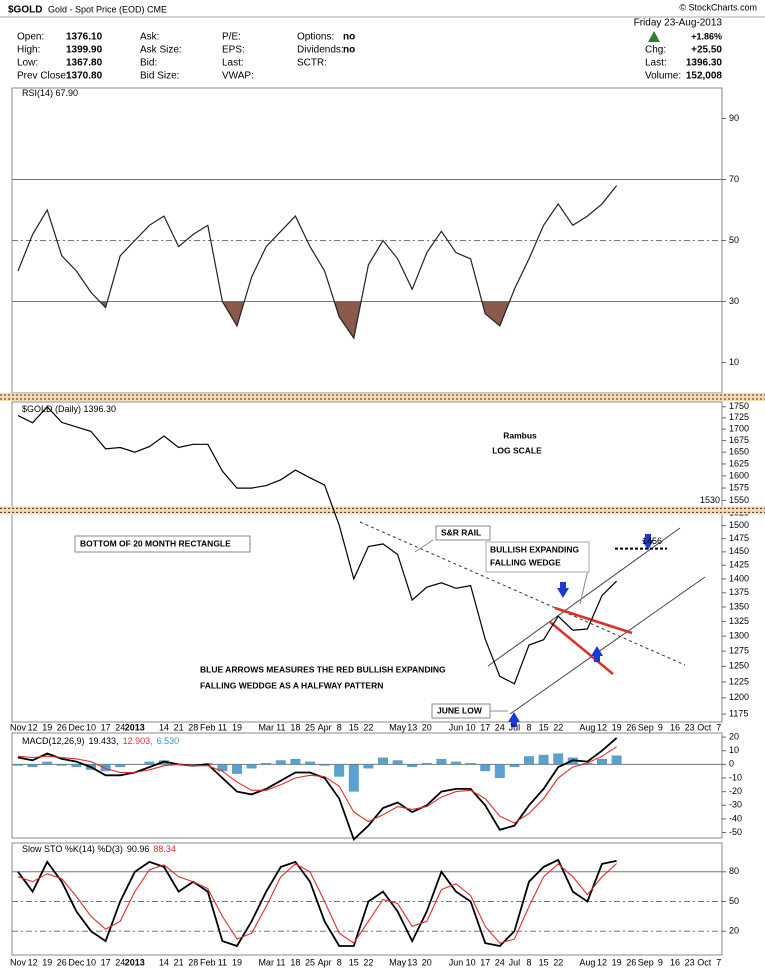  What do you see at coordinates (168, 741) in the screenshot?
I see `legend-entry: 6.530` at bounding box center [168, 741].